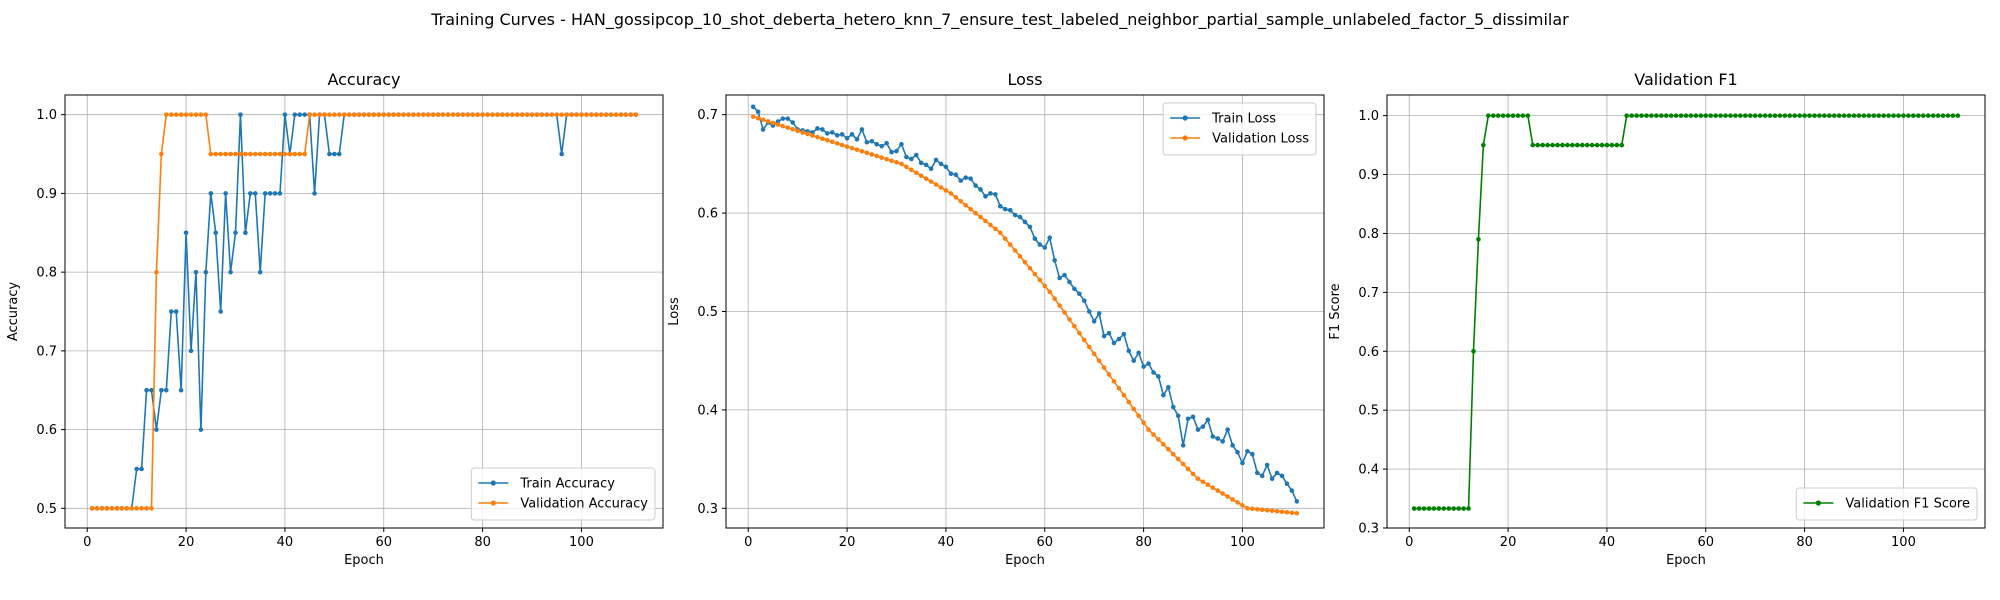 The height and width of the screenshot is (600, 2000). What do you see at coordinates (1239, 129) in the screenshot?
I see `legend-box` at bounding box center [1239, 129].